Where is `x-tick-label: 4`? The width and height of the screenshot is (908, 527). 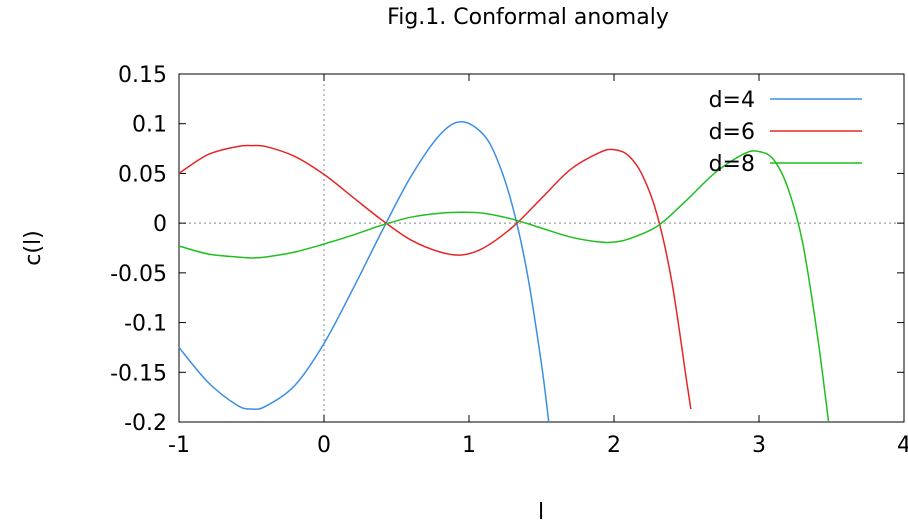
x-tick-label: 4 is located at coordinates (902, 445).